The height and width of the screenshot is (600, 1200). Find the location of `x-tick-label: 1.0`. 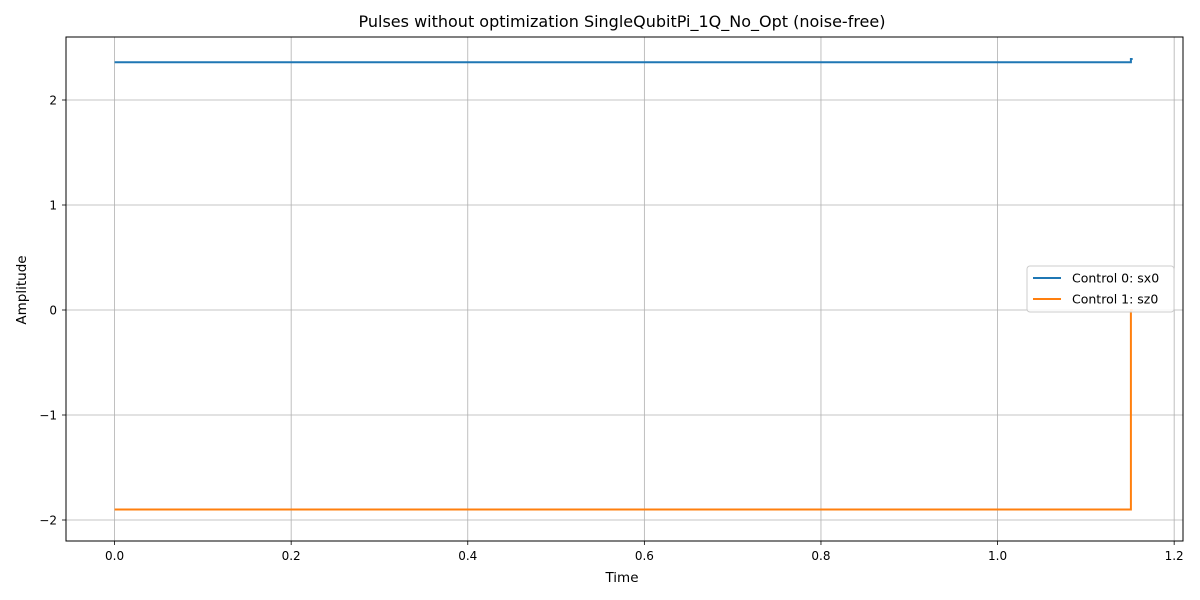

x-tick-label: 1.0 is located at coordinates (997, 556).